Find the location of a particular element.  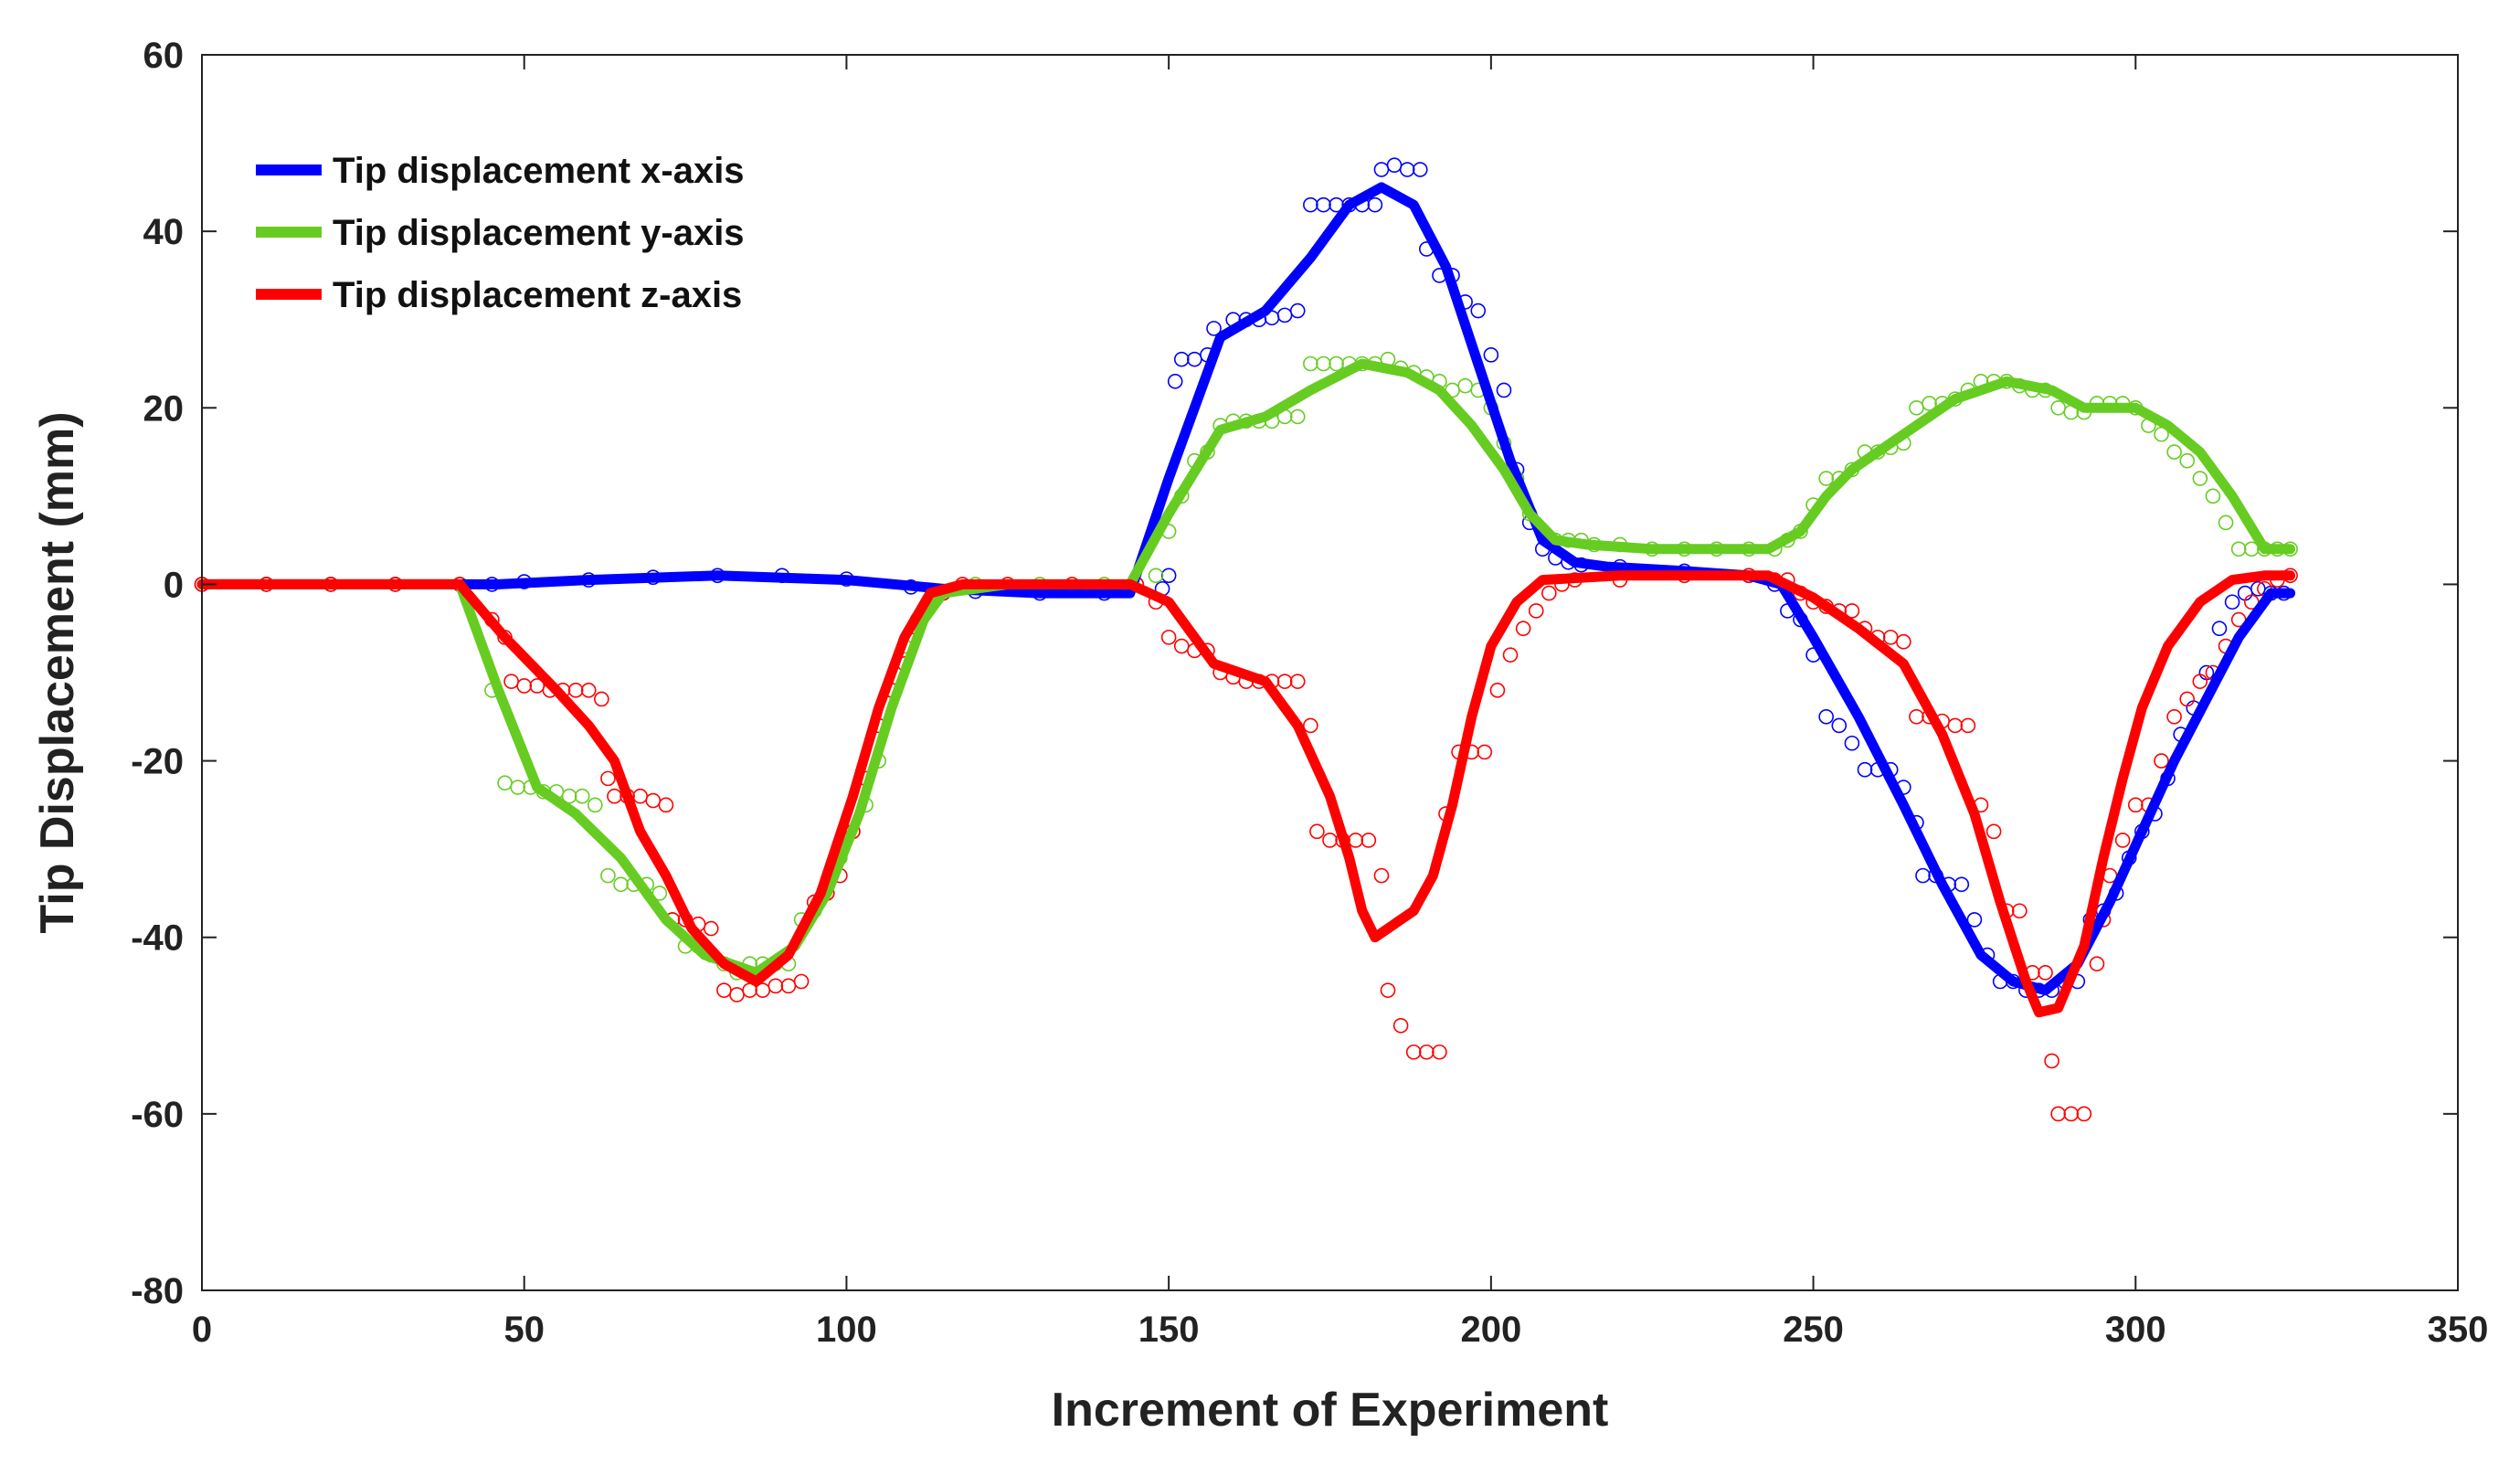

x-tick-label: 100 is located at coordinates (846, 1330).